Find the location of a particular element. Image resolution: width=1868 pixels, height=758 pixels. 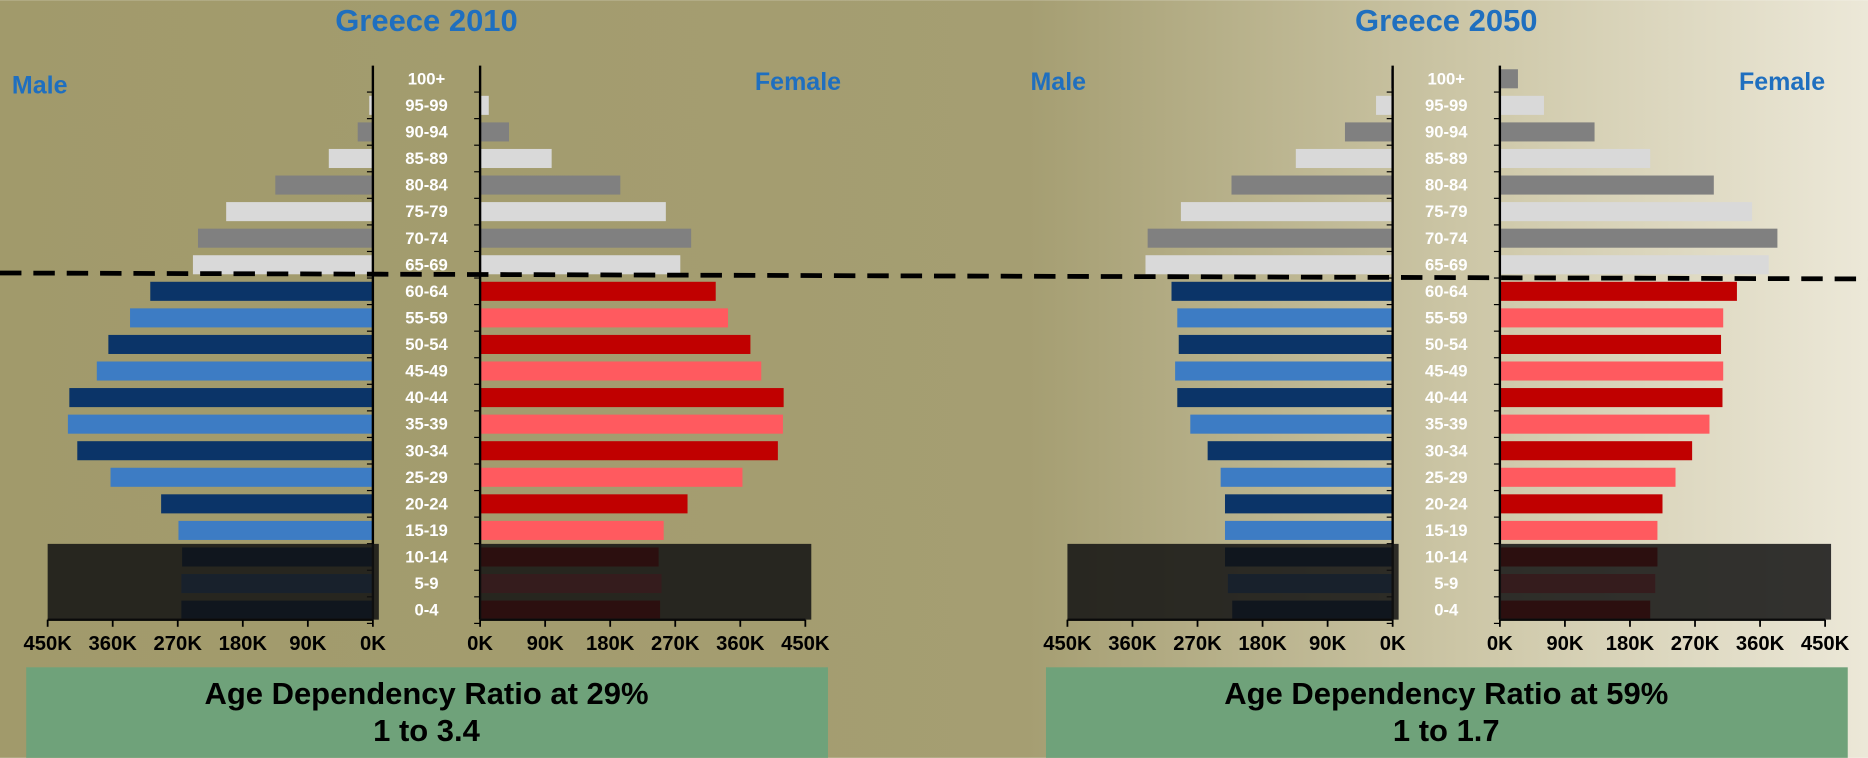

chart-title: Greece 2050 is located at coordinates (1446, 20).